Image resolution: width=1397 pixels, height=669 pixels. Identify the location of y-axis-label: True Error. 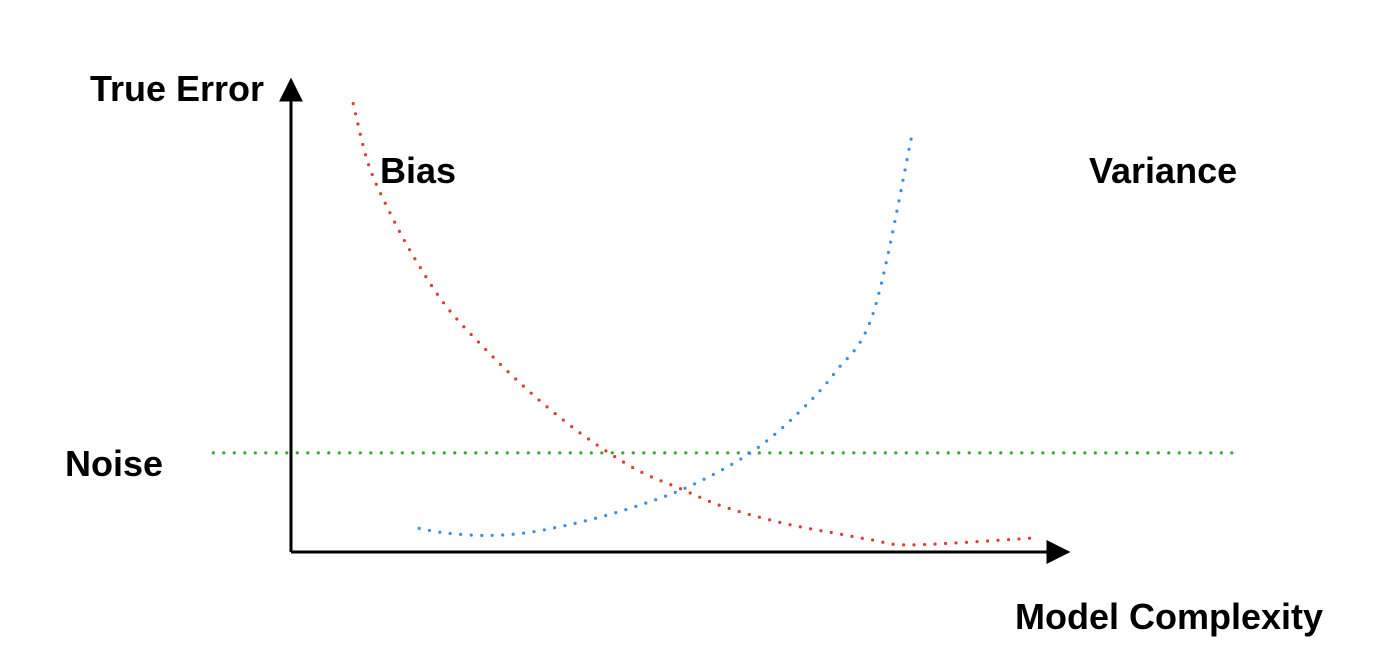
(177, 88).